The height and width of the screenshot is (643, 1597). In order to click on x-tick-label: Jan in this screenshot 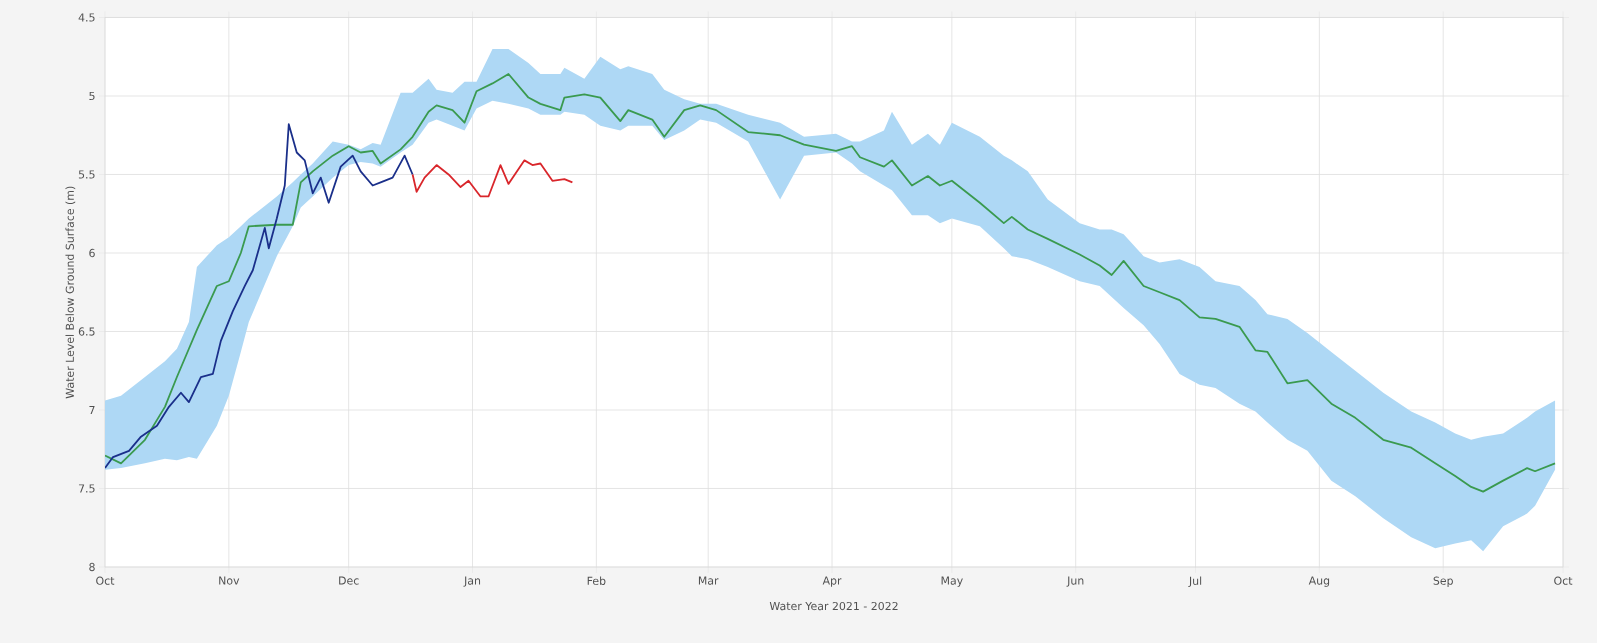, I will do `click(472, 581)`.